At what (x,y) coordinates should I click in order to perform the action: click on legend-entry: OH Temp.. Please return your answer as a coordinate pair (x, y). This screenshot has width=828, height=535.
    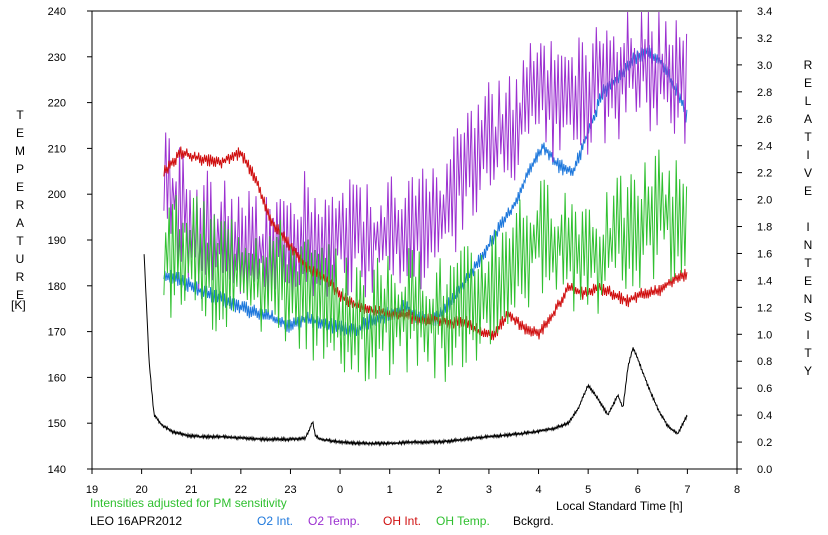
    Looking at the image, I should click on (463, 521).